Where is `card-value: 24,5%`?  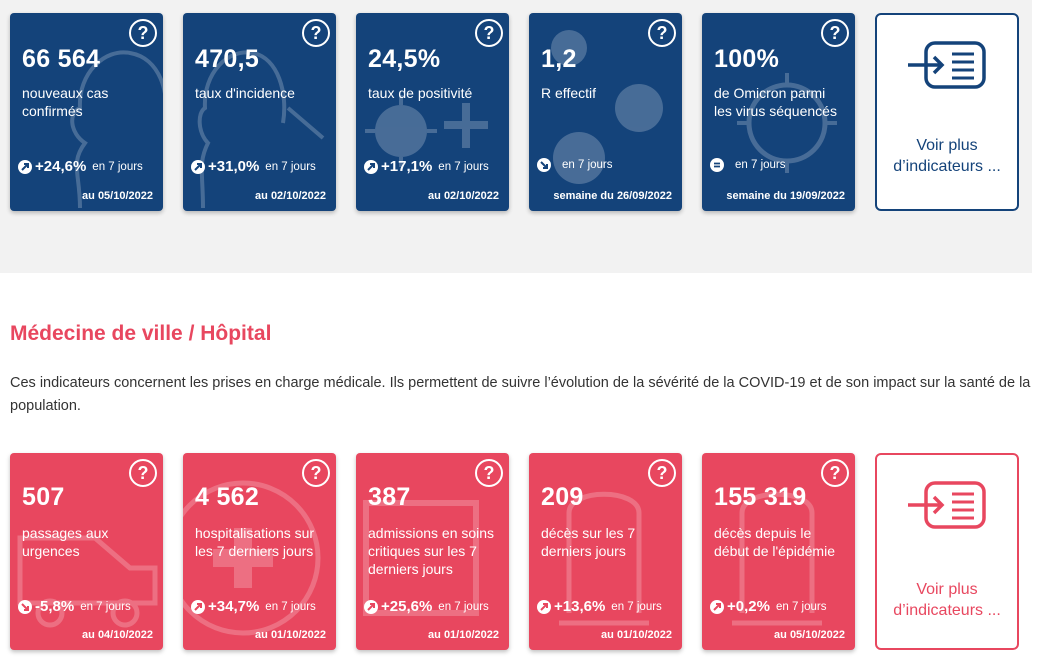
card-value: 24,5% is located at coordinates (404, 59).